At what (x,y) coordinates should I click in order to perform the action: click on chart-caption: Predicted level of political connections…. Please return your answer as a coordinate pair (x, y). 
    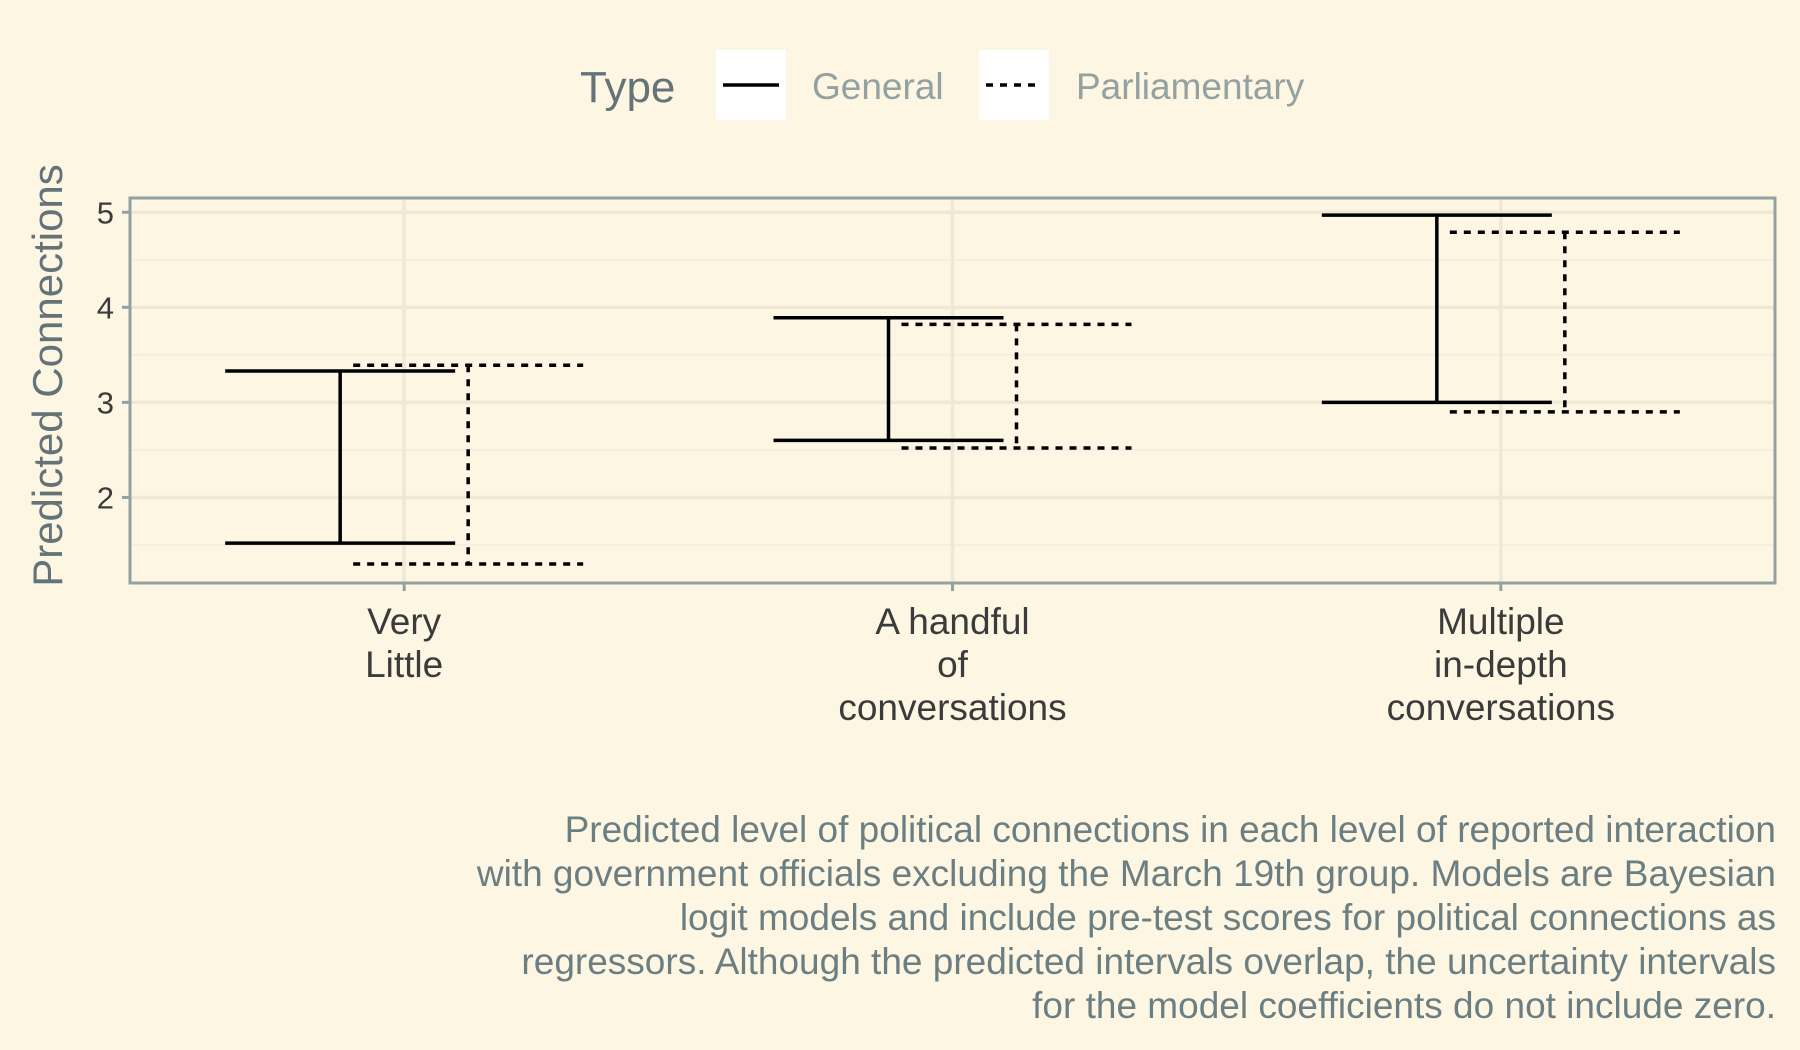
    Looking at the image, I should click on (1126, 917).